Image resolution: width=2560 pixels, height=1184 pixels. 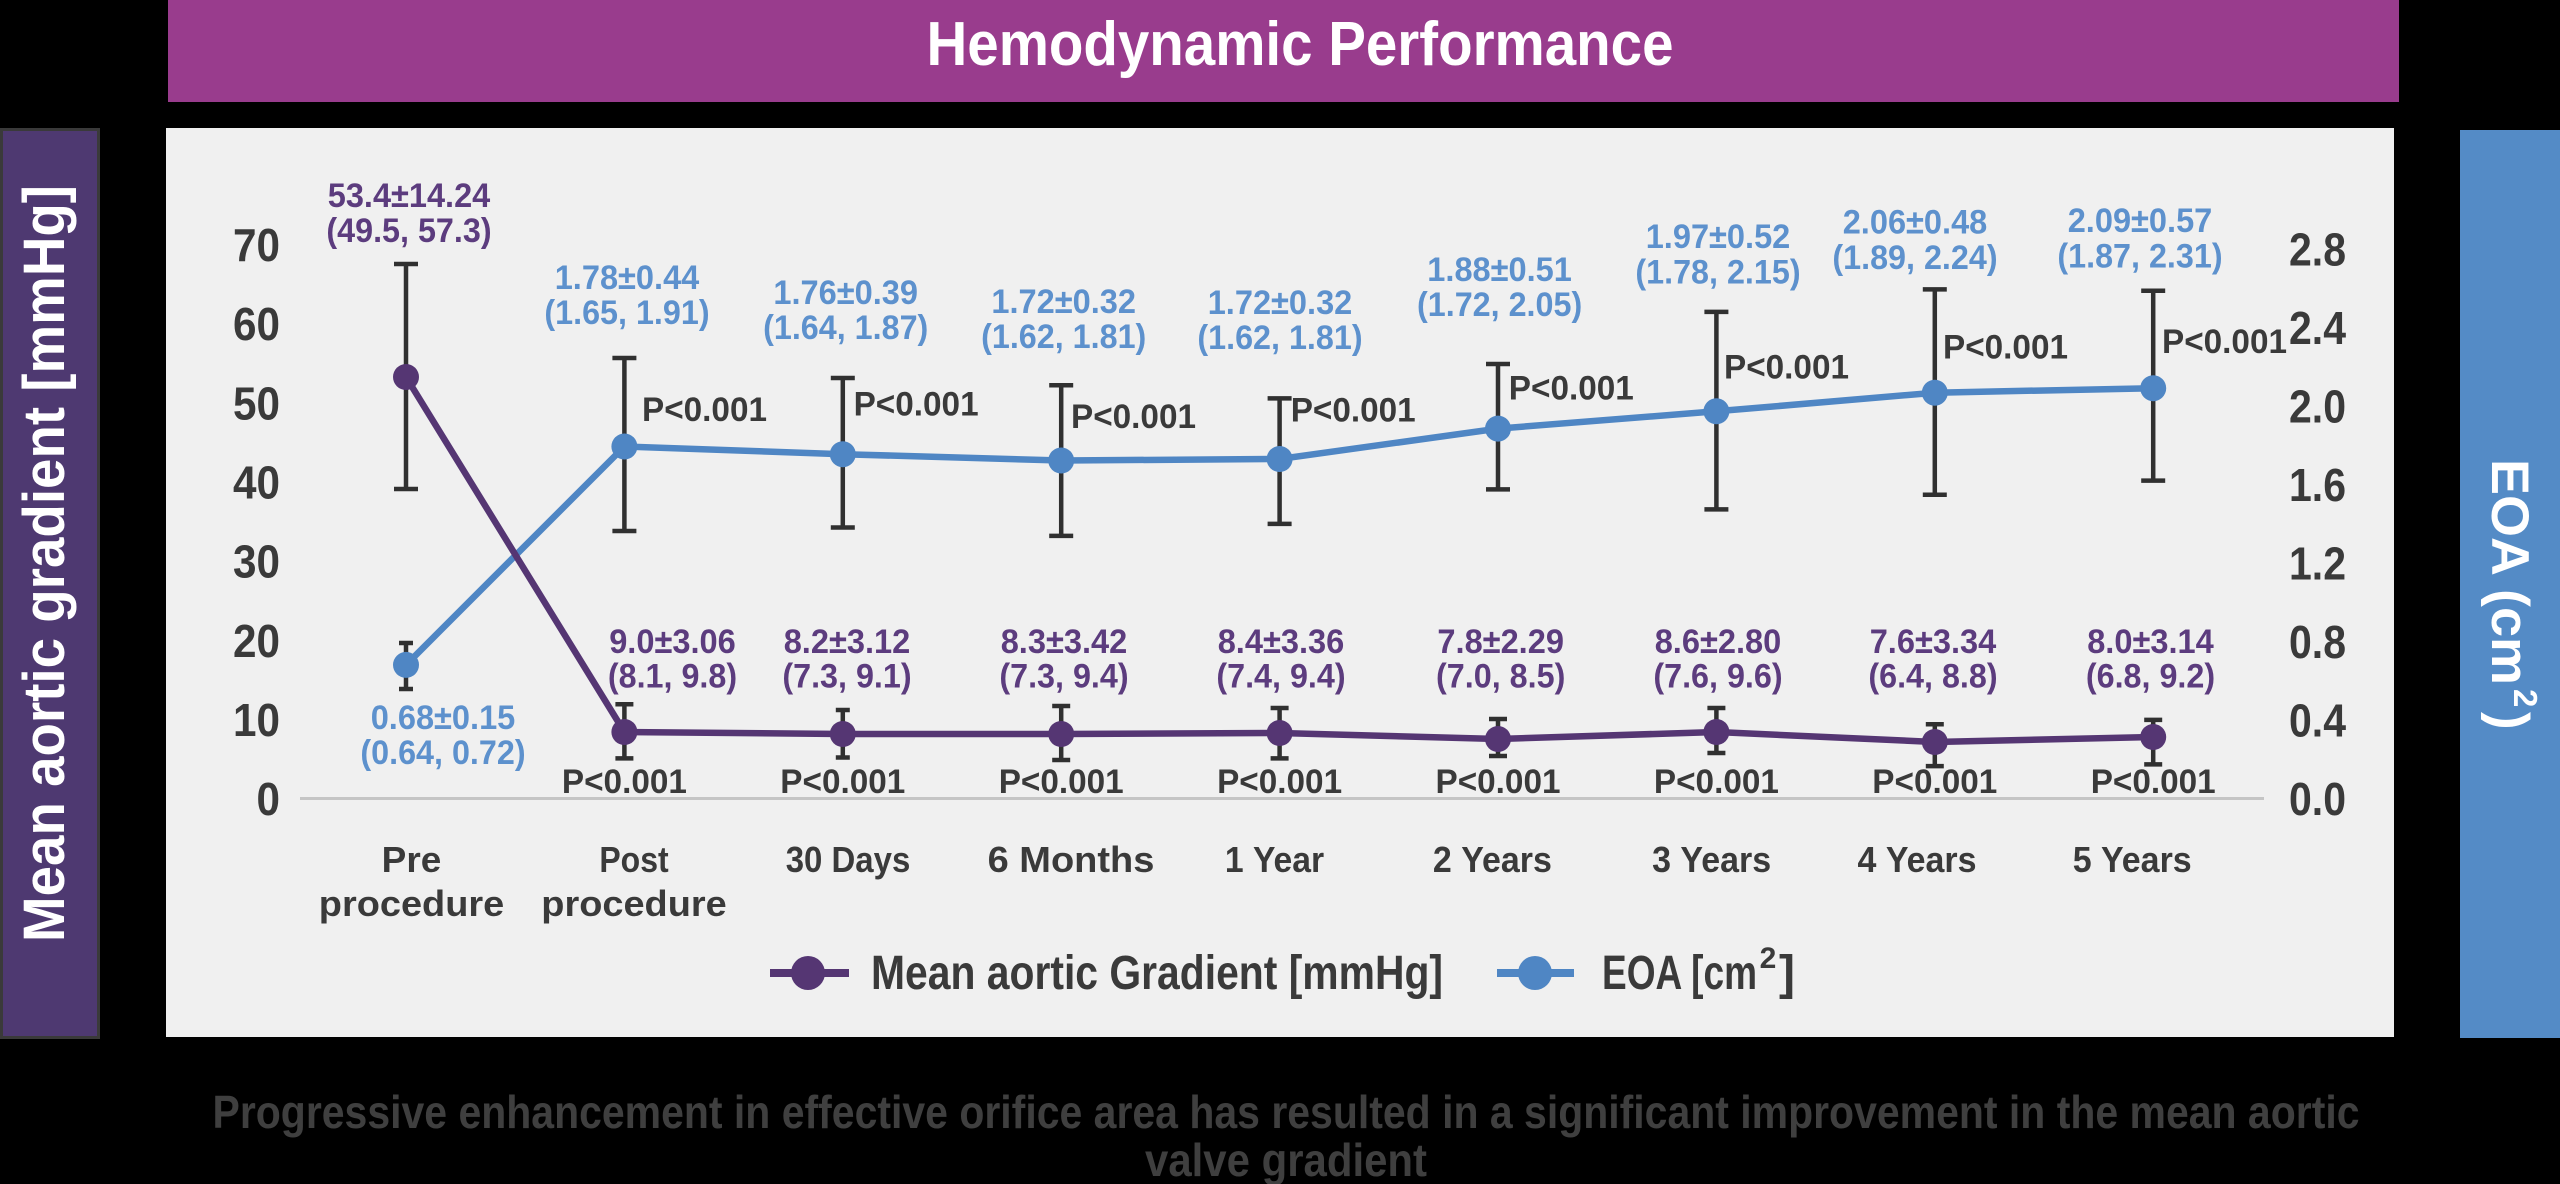 What do you see at coordinates (2317, 407) in the screenshot?
I see `svg-text: 2.0` at bounding box center [2317, 407].